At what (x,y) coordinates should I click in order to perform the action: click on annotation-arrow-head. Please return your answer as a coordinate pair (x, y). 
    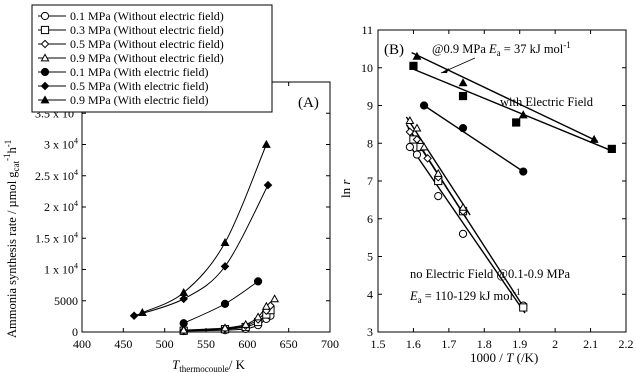
    Looking at the image, I should click on (445, 70).